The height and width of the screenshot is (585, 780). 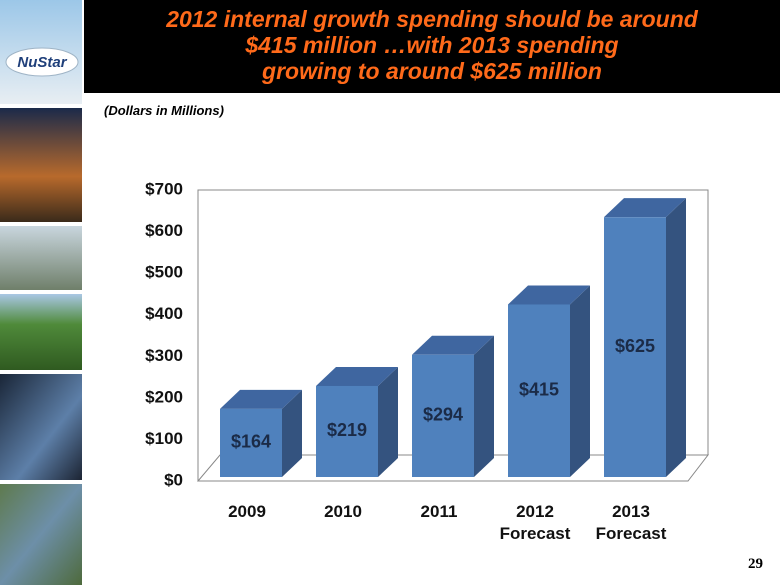 I want to click on logo: NuStar, so click(x=42, y=62).